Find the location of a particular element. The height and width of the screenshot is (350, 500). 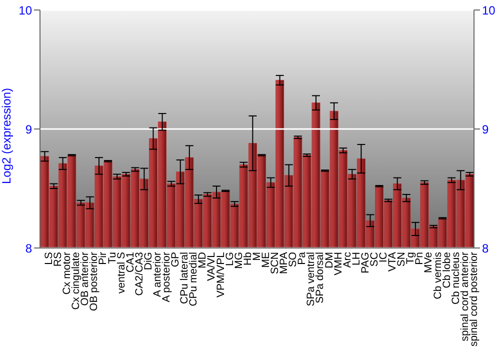

y-tick-label: 9 is located at coordinates (28, 129).